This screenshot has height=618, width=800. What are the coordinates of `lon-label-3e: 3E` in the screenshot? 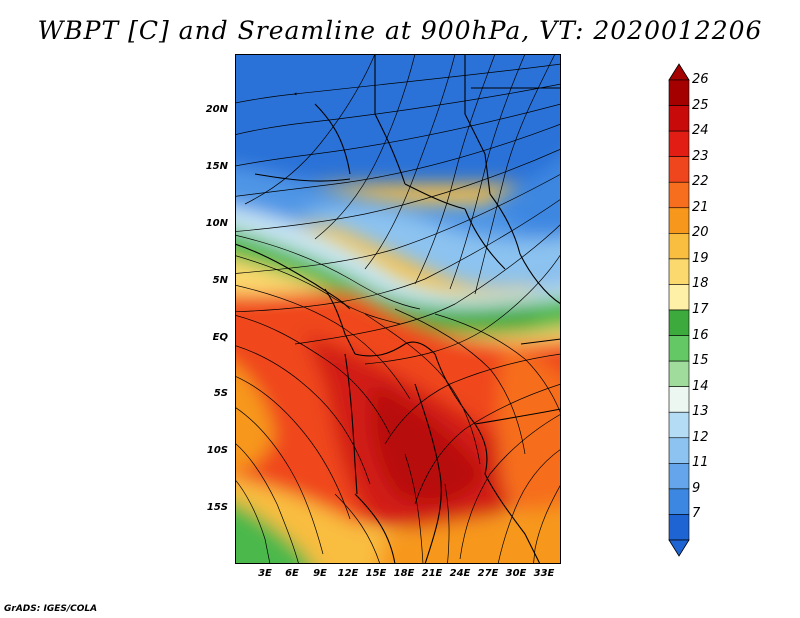 It's located at (265, 573).